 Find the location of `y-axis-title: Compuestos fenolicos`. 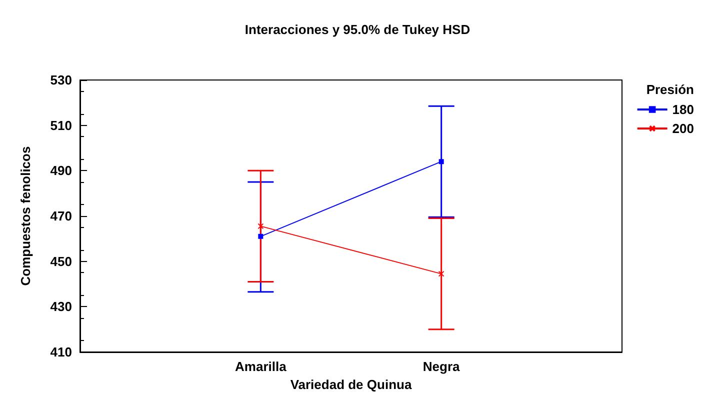

y-axis-title: Compuestos fenolicos is located at coordinates (25, 216).